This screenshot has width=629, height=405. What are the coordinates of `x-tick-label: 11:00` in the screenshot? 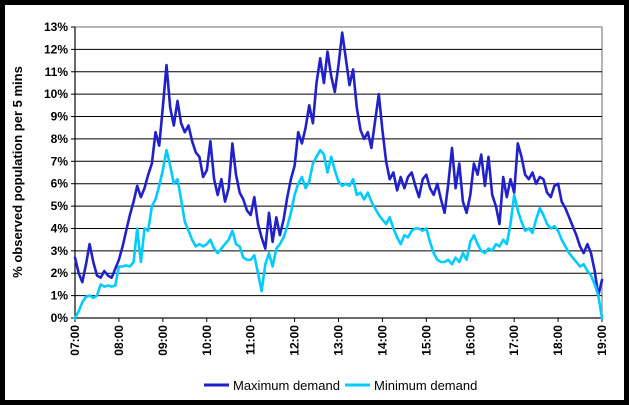 It's located at (251, 340).